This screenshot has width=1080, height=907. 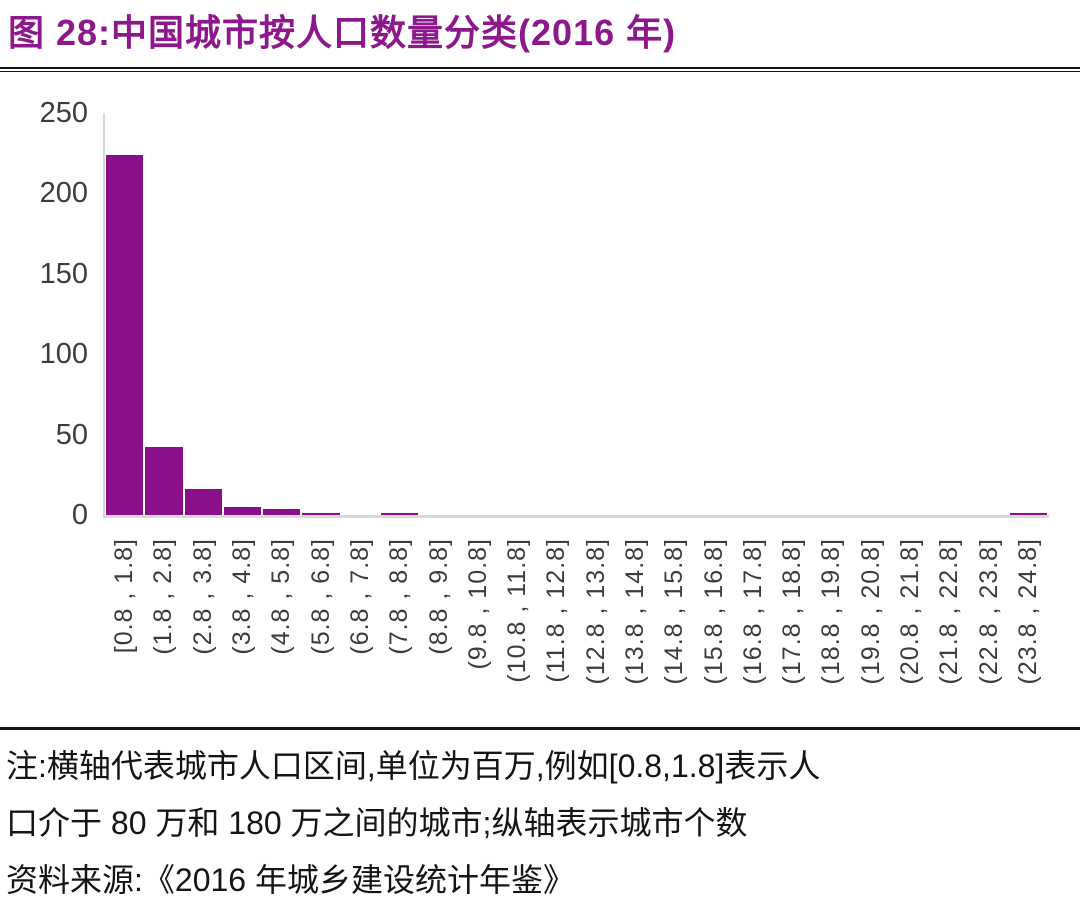 I want to click on x-tick-label: (16.8 , 17.8], so click(x=752, y=611).